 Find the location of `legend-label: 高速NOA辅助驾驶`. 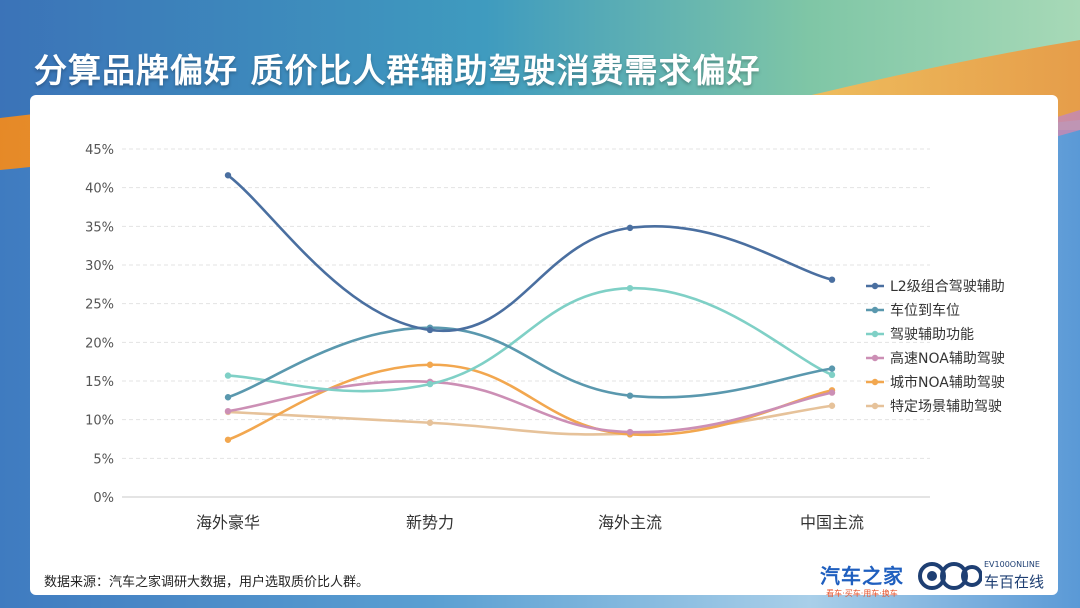

legend-label: 高速NOA辅助驾驶 is located at coordinates (947, 358).